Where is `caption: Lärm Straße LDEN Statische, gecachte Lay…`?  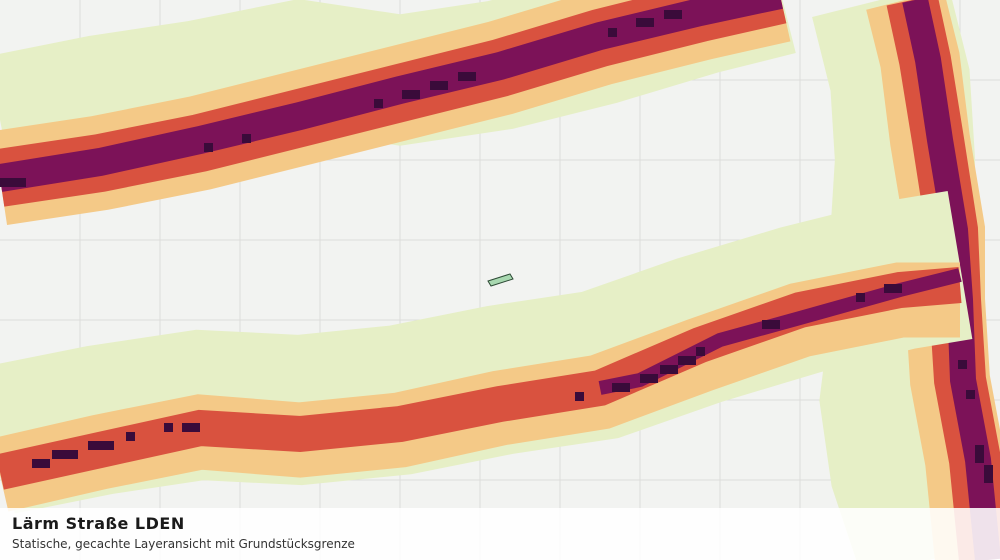
caption: Lärm Straße LDEN Statische, gecachte Lay… is located at coordinates (500, 534).